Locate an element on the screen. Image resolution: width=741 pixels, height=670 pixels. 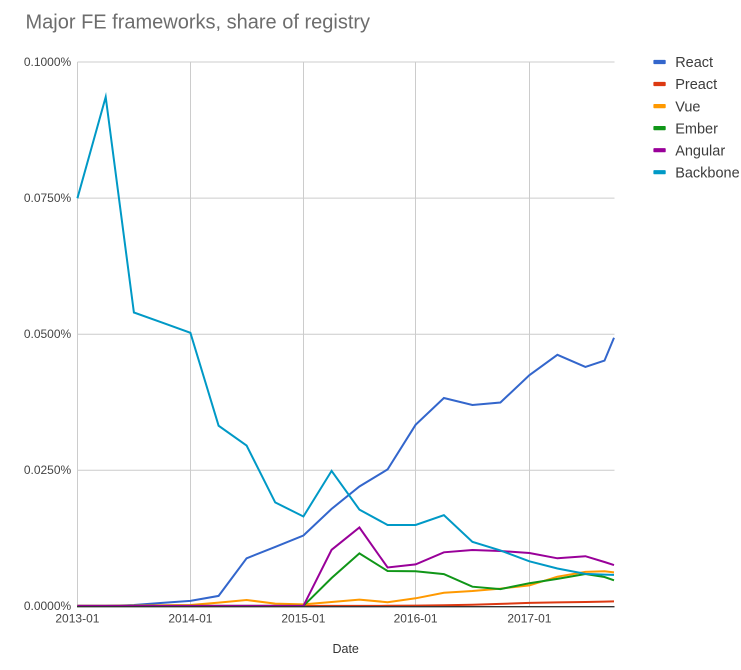
svg-text:Major FE frameworks, share of: Major FE frameworks, share of registry is located at coordinates (198, 22).